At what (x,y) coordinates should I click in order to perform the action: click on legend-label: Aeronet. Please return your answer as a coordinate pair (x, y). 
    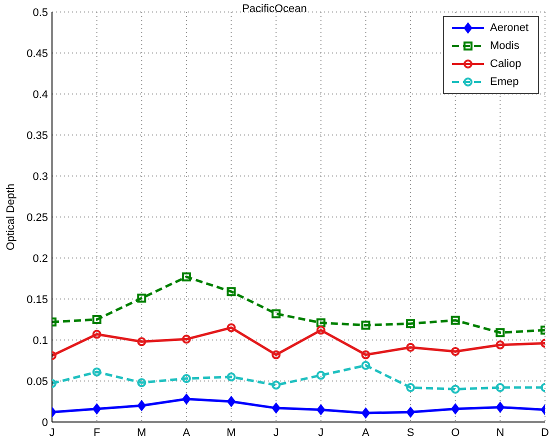
    Looking at the image, I should click on (509, 28).